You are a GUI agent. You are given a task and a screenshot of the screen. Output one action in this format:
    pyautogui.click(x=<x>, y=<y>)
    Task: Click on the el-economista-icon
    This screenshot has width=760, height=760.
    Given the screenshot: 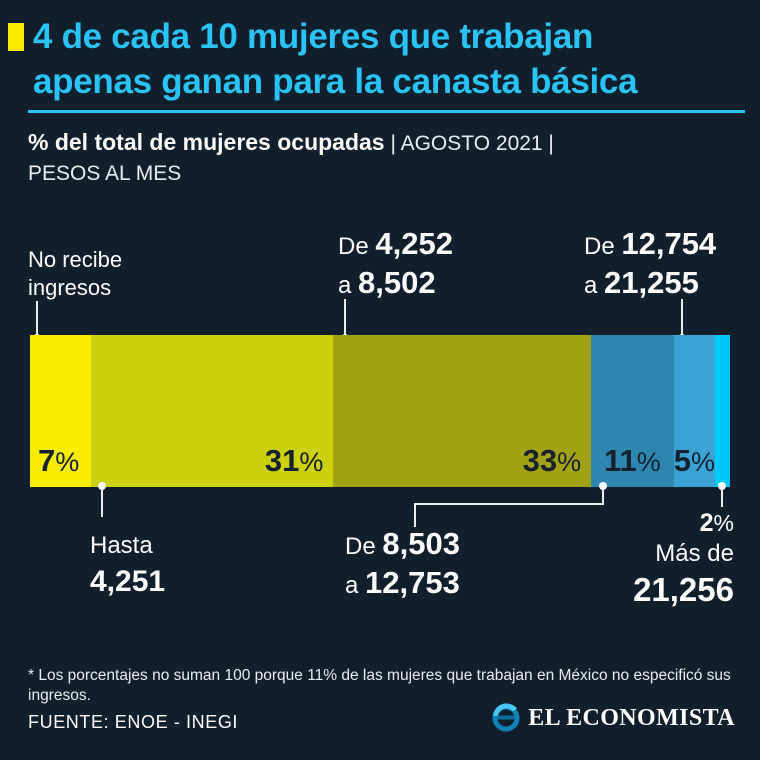 What is the action you would take?
    pyautogui.click(x=506, y=718)
    